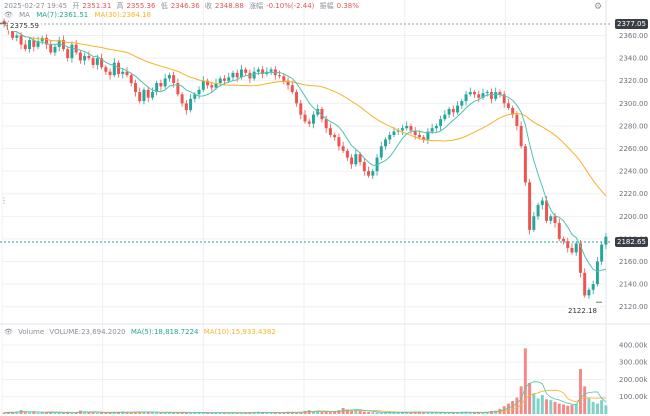  Describe the element at coordinates (164, 6) in the screenshot. I see `low-caption: 低` at that location.